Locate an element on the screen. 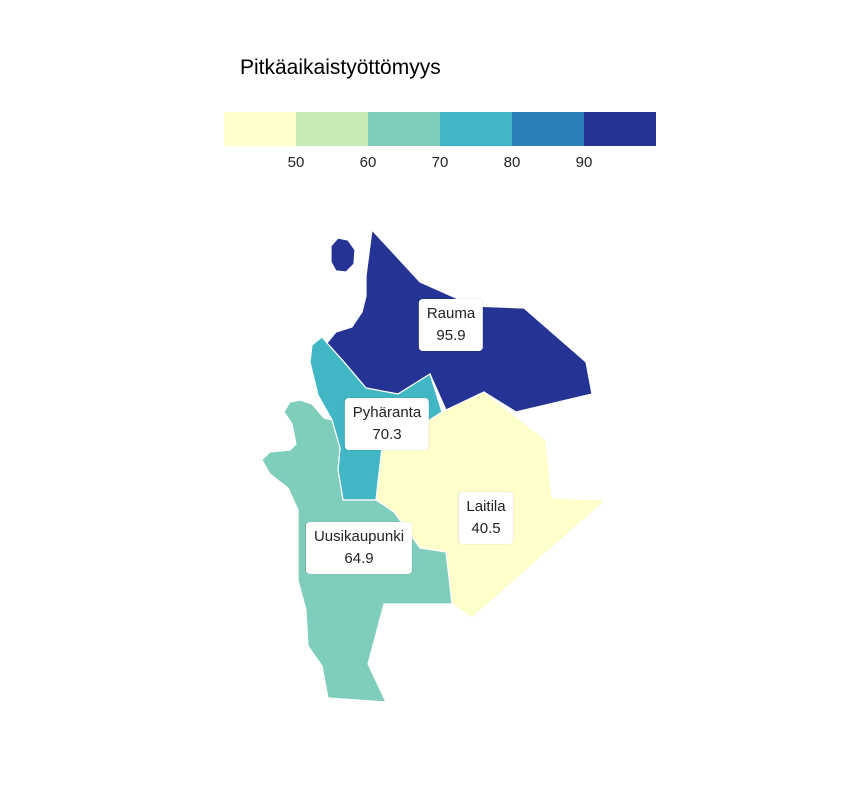 Image resolution: width=864 pixels, height=792 pixels. region-name: Uusikaupunki is located at coordinates (359, 536).